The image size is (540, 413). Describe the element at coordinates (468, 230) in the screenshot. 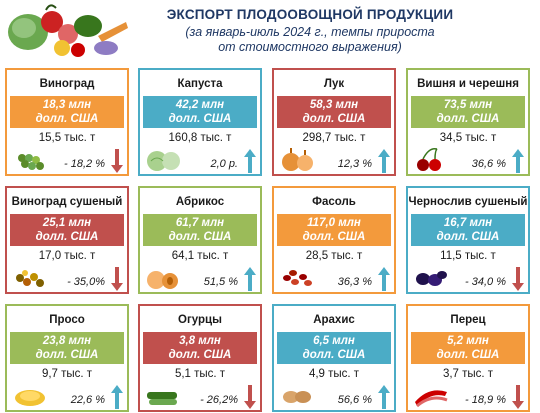

I see `export-value-banner: 16,7 млн долл. США` at that location.